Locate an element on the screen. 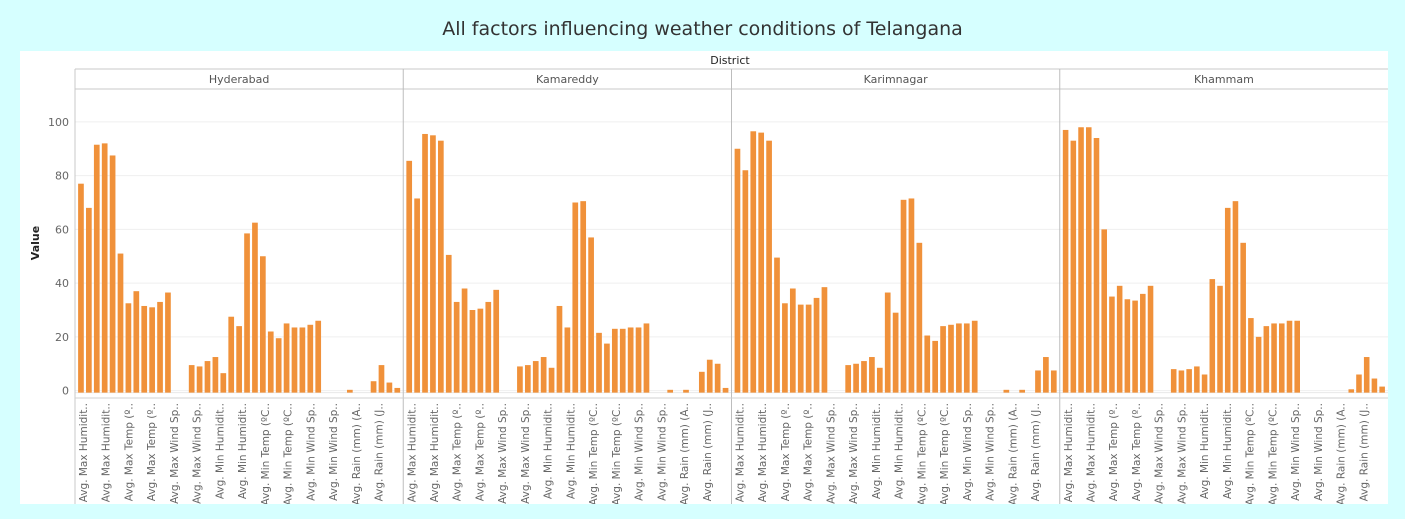 This screenshot has width=1405, height=519. district-header: Khammam is located at coordinates (1224, 79).